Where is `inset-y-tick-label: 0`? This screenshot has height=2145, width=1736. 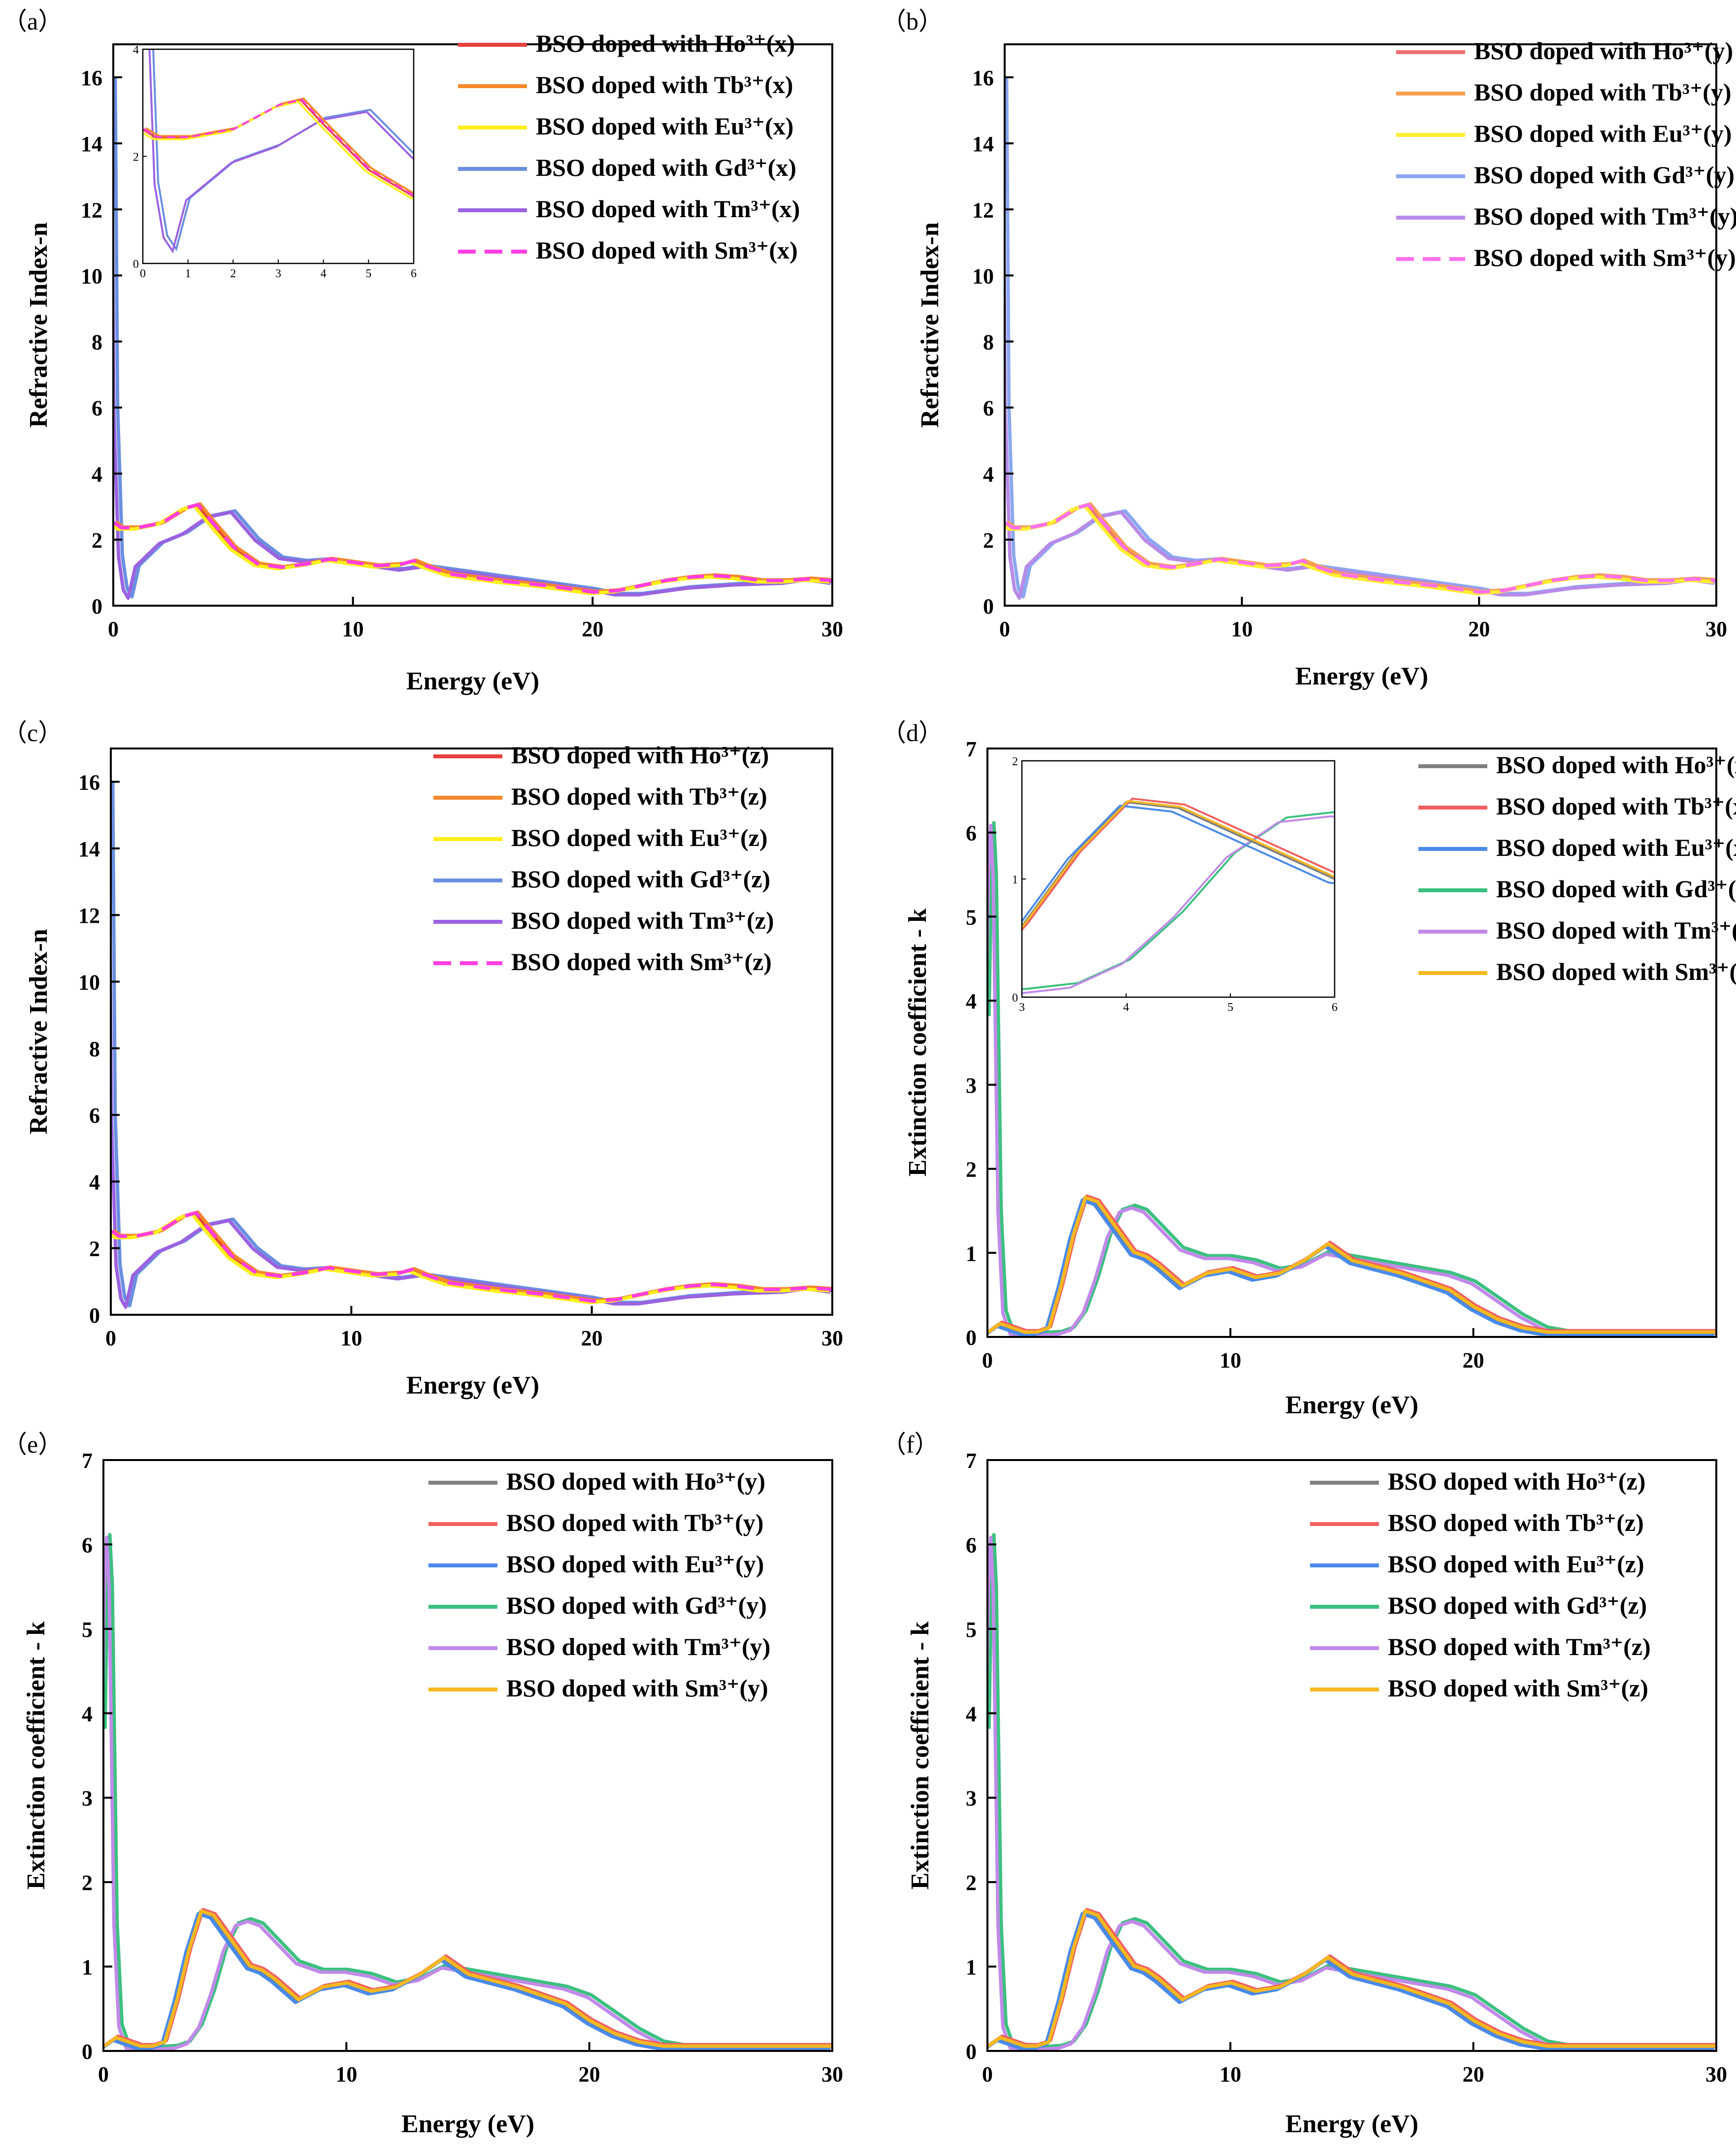
inset-y-tick-label: 0 is located at coordinates (1015, 998).